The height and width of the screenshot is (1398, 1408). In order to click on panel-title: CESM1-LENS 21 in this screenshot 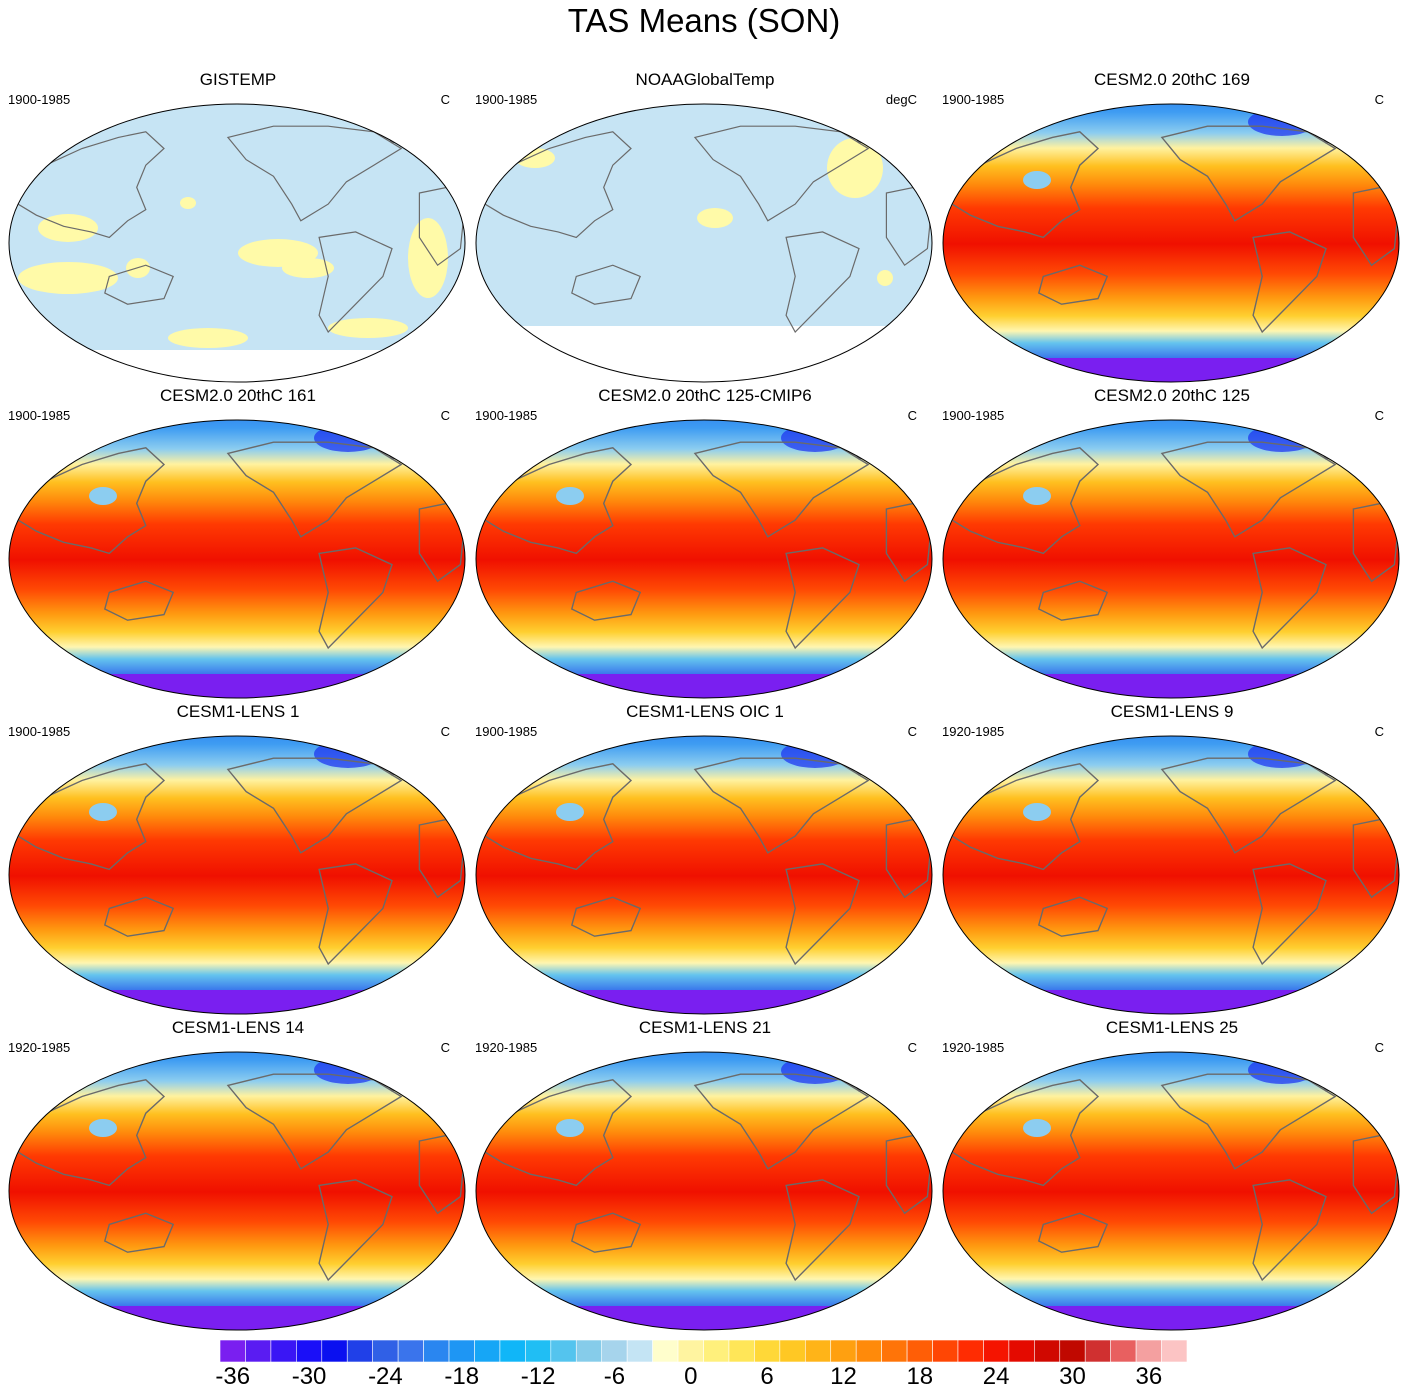, I will do `click(705, 1027)`.